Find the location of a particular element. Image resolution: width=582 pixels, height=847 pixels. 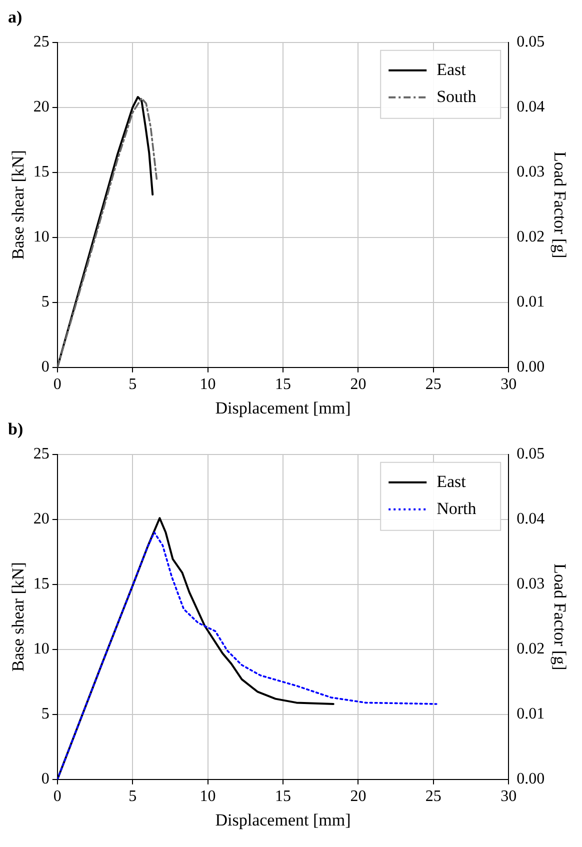

chart-title: a) is located at coordinates (15, 17).